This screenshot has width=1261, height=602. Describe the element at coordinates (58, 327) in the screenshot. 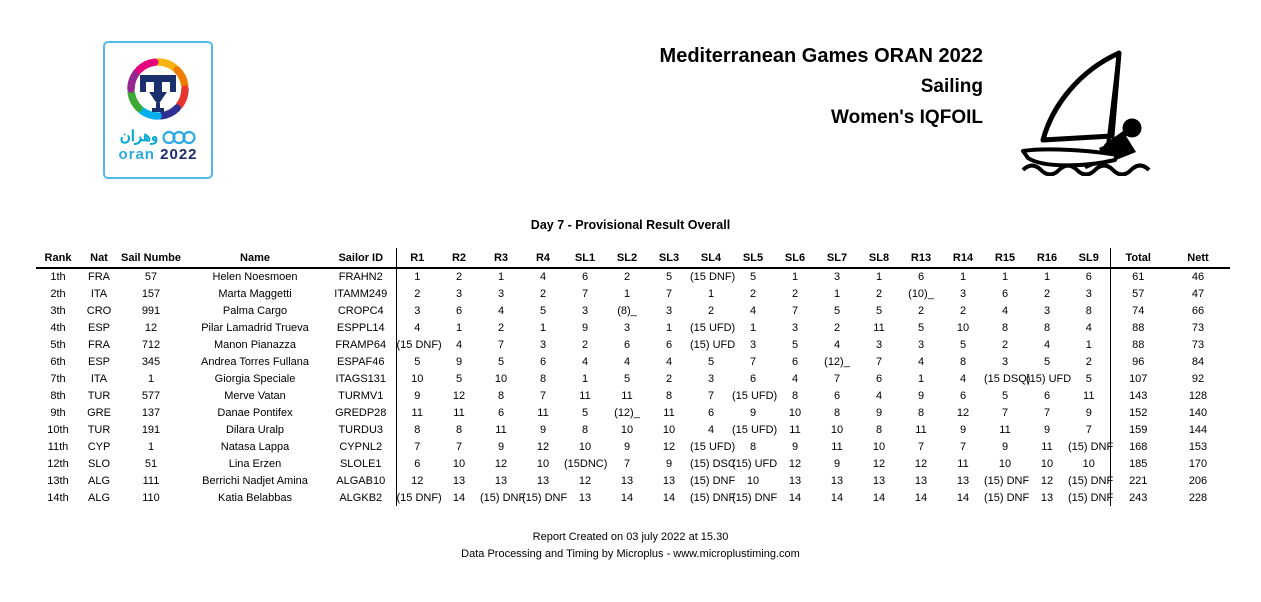

I see `table-cell: 4th` at that location.